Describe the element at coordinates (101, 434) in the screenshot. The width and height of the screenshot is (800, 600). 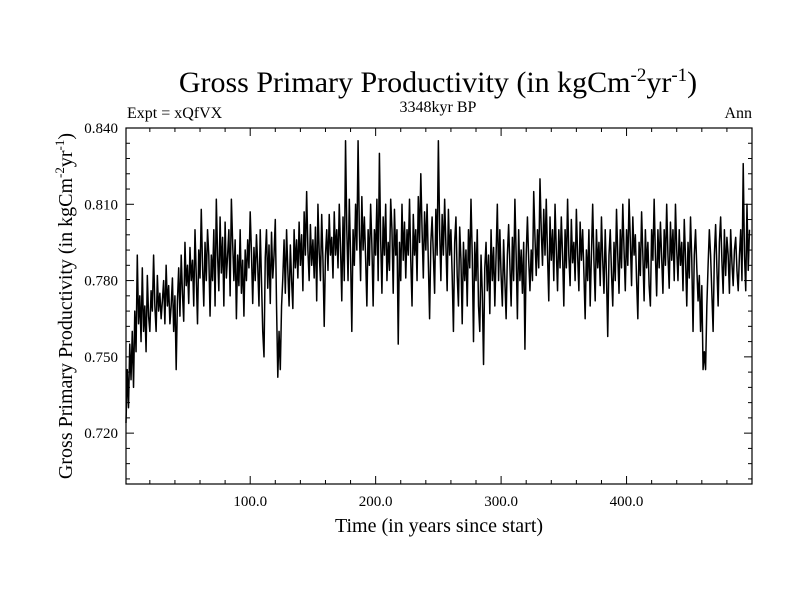
I see `y-tick-label: 0.720` at that location.